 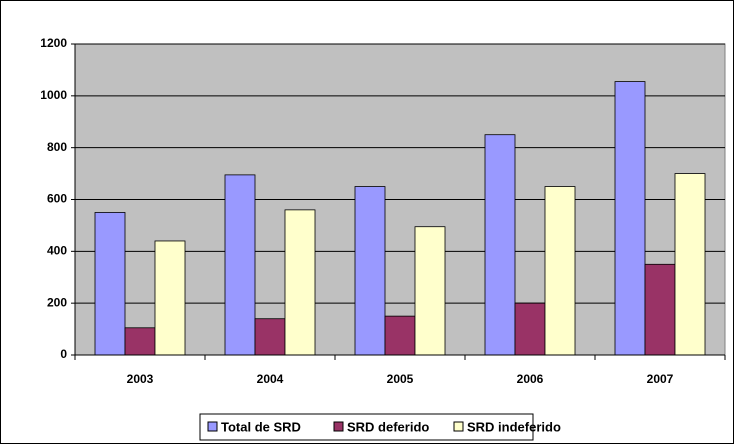 What do you see at coordinates (400, 379) in the screenshot?
I see `x-tick-label: 2005` at bounding box center [400, 379].